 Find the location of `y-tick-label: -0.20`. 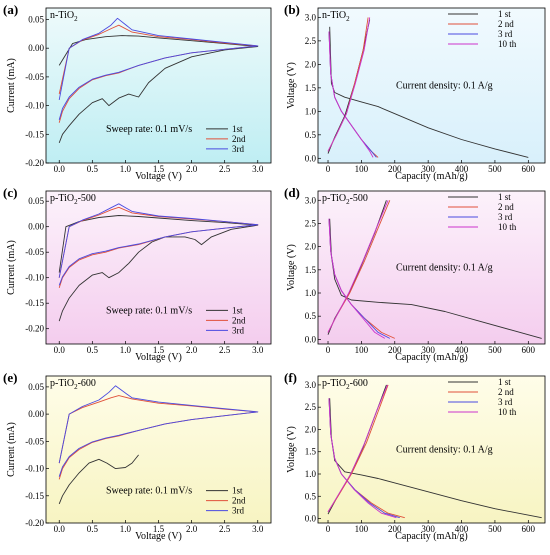

y-tick-label: -0.20 is located at coordinates (34, 329).